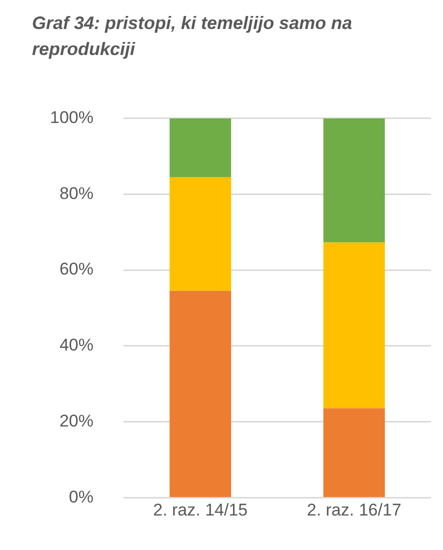  I want to click on x-tick-label: 2. raz. 14/15, so click(200, 510).